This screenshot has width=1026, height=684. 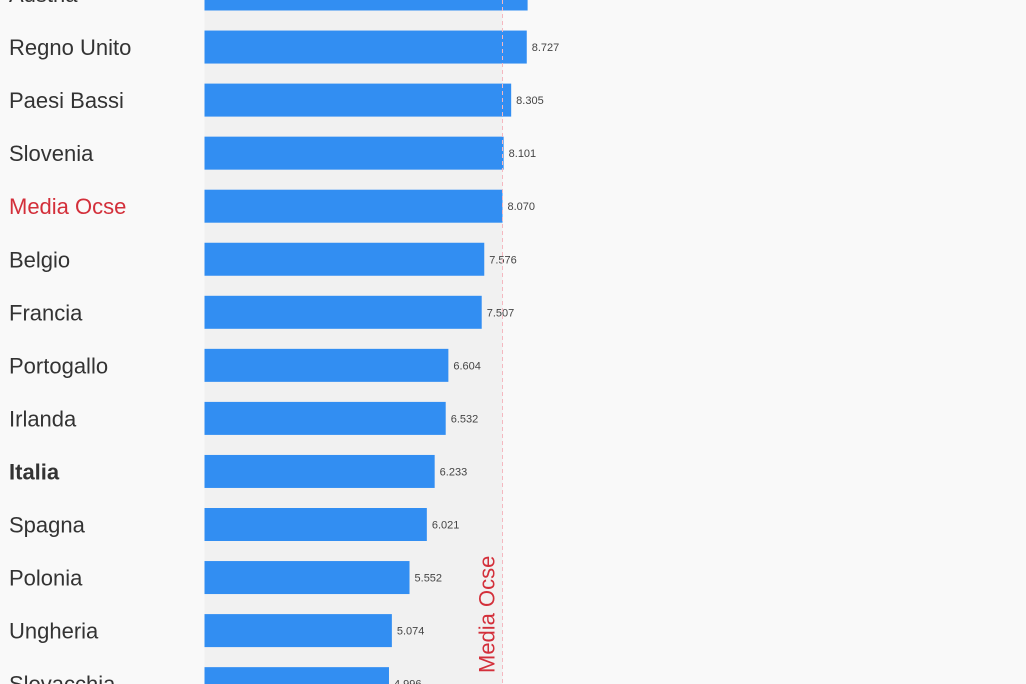 I want to click on value-label: 8.101, so click(x=523, y=154).